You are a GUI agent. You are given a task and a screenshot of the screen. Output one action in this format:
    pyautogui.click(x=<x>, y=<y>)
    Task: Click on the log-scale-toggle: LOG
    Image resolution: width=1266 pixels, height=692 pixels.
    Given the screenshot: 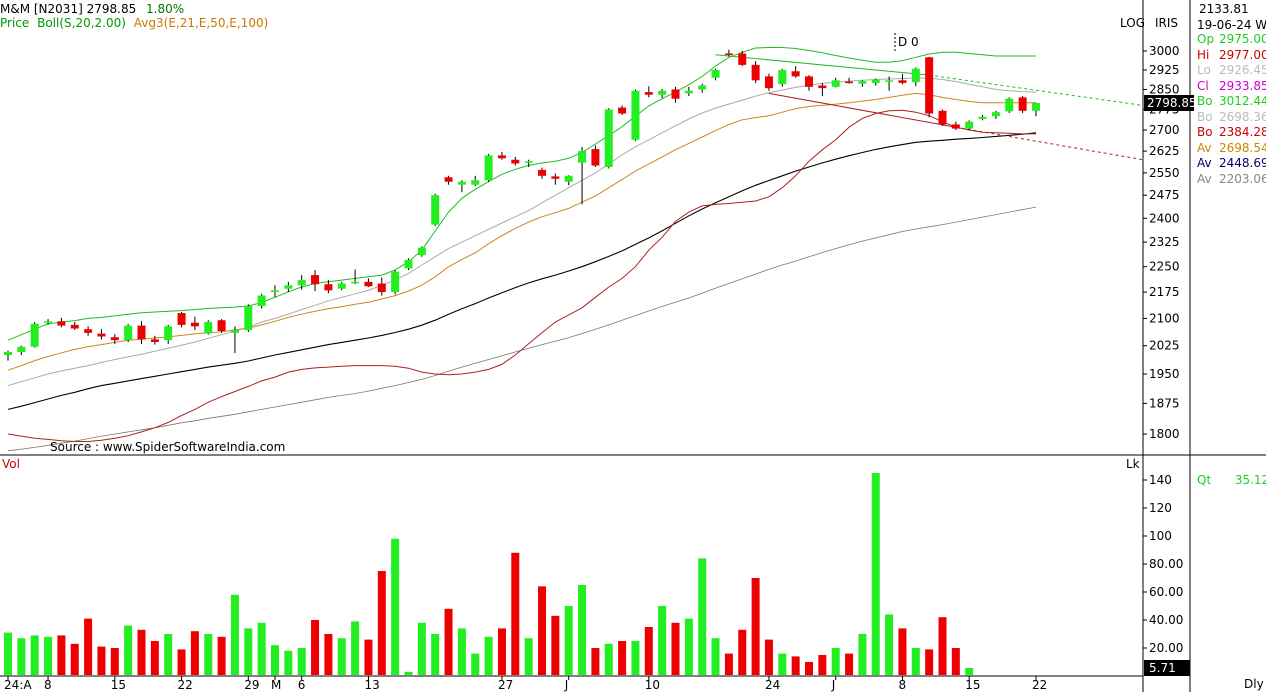 What is the action you would take?
    pyautogui.click(x=1133, y=23)
    